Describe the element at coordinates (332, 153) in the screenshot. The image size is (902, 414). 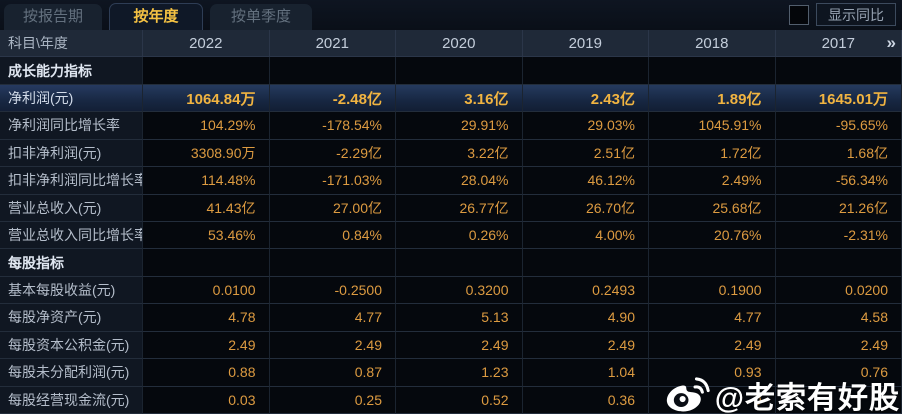
I see `value-cell: -2.29亿` at that location.